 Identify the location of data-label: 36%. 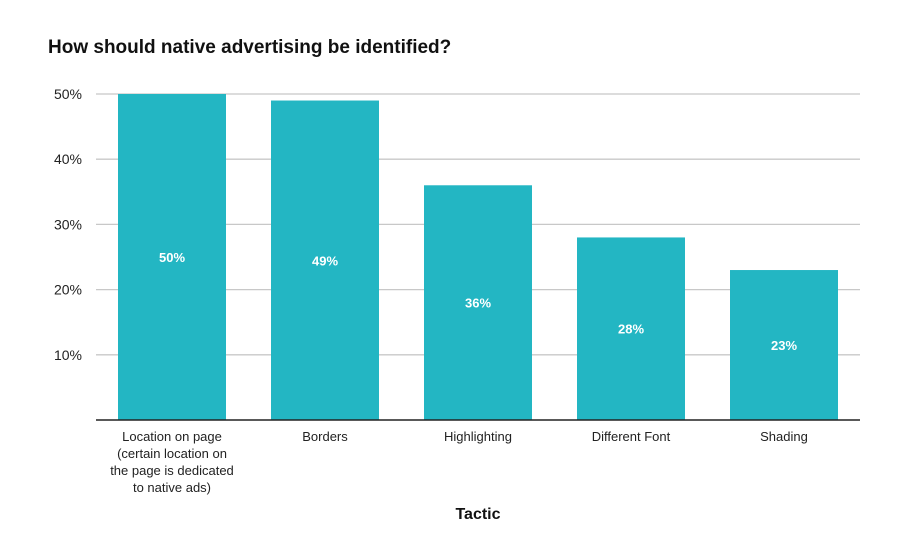
(478, 303).